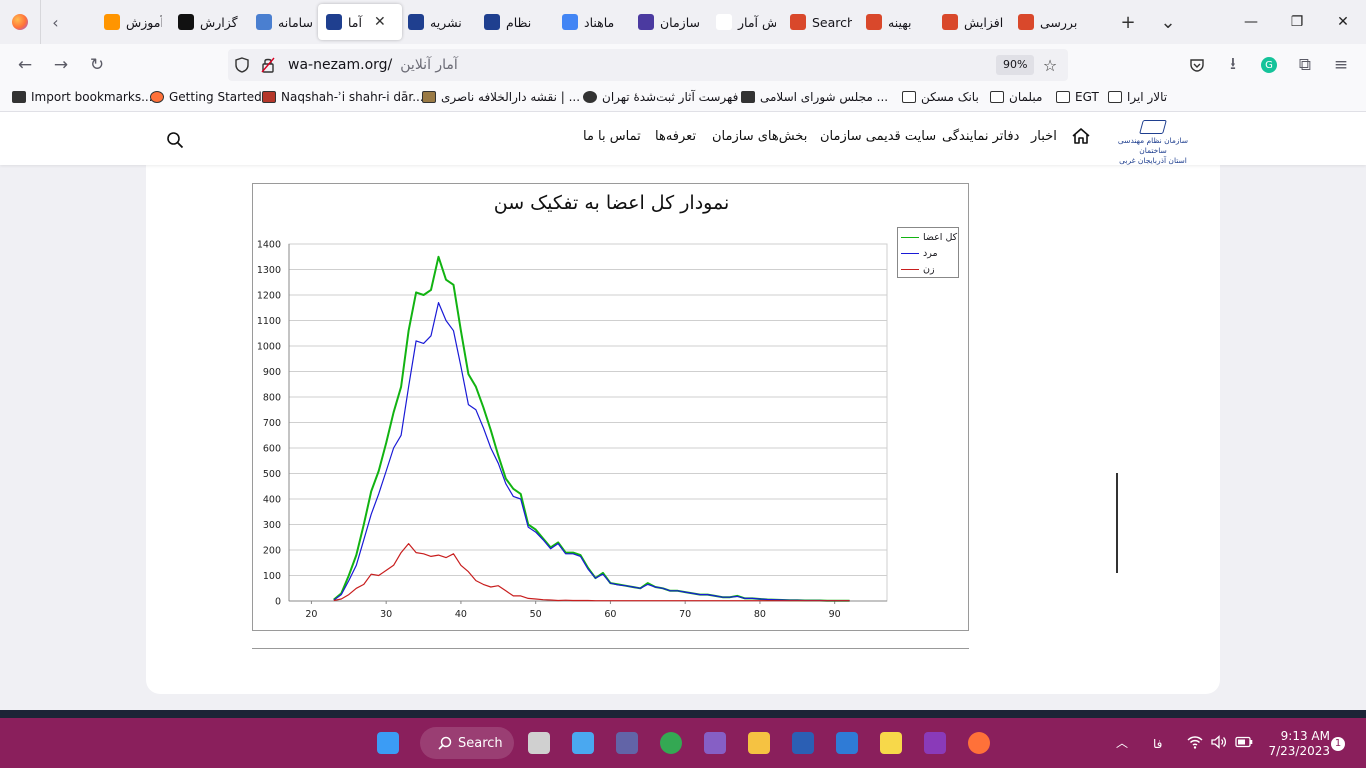 Image resolution: width=1366 pixels, height=768 pixels. What do you see at coordinates (969, 22) in the screenshot?
I see `tab: افزایش` at bounding box center [969, 22].